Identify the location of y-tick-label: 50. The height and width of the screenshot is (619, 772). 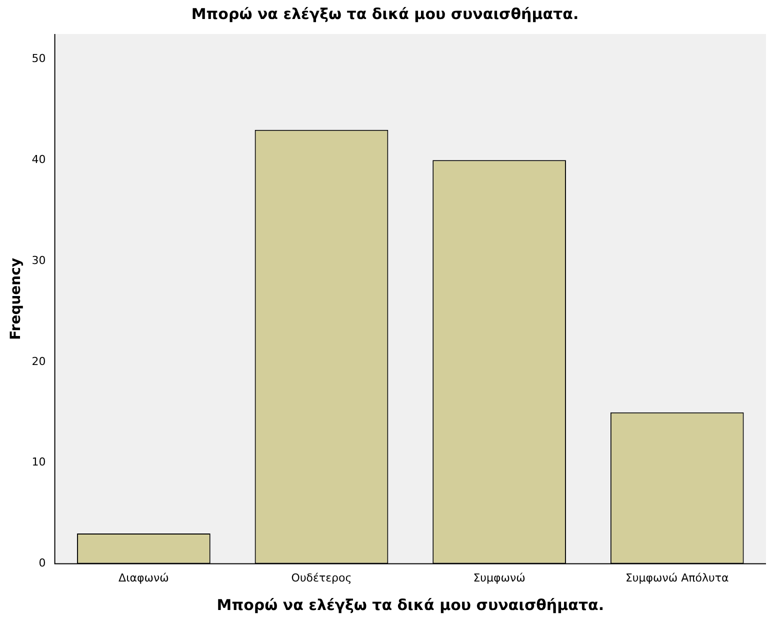
(39, 59).